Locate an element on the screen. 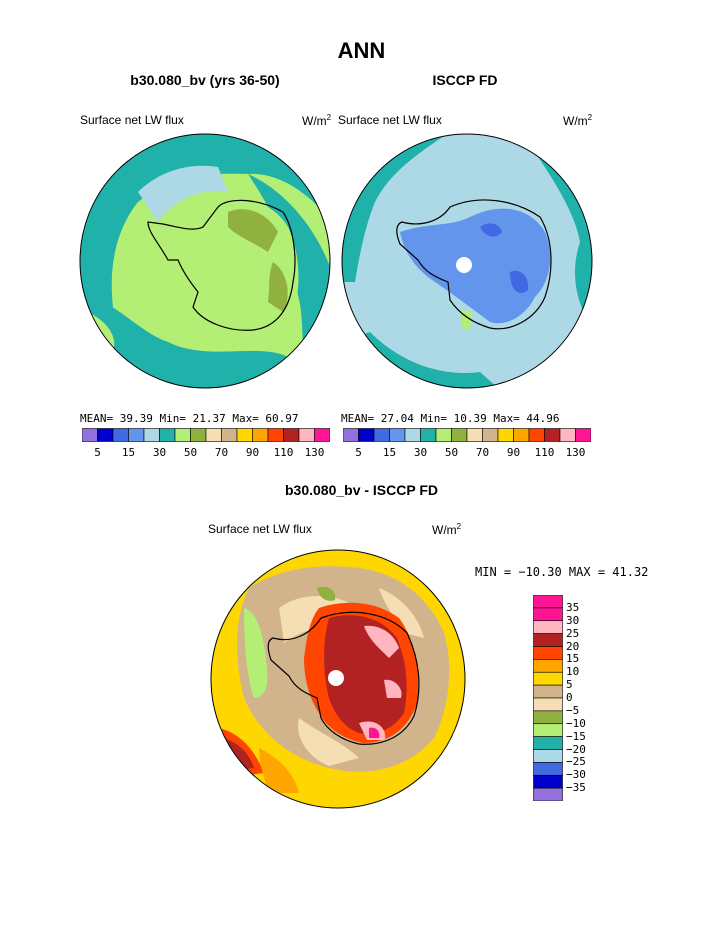  right-colorbar-ticks: 5 15 30 50 70 90 110 130 is located at coordinates (467, 453).